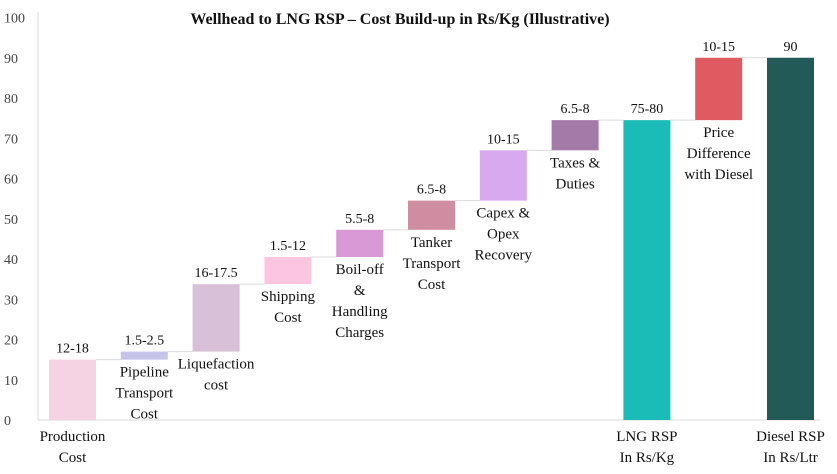 This screenshot has height=474, width=837. I want to click on category-label: Shipping Cost, so click(288, 307).